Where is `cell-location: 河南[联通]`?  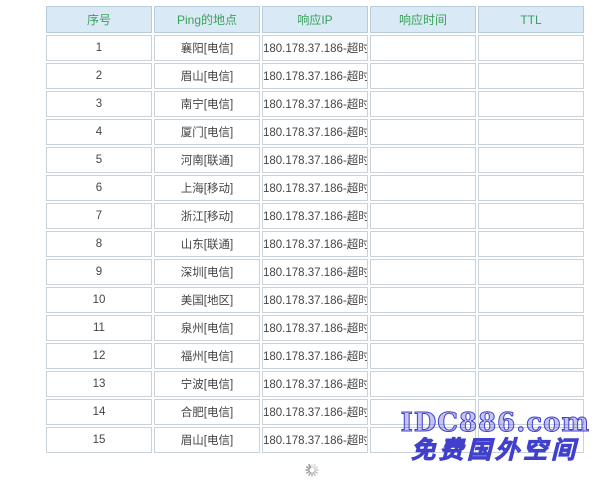
cell-location: 河南[联通] is located at coordinates (207, 160).